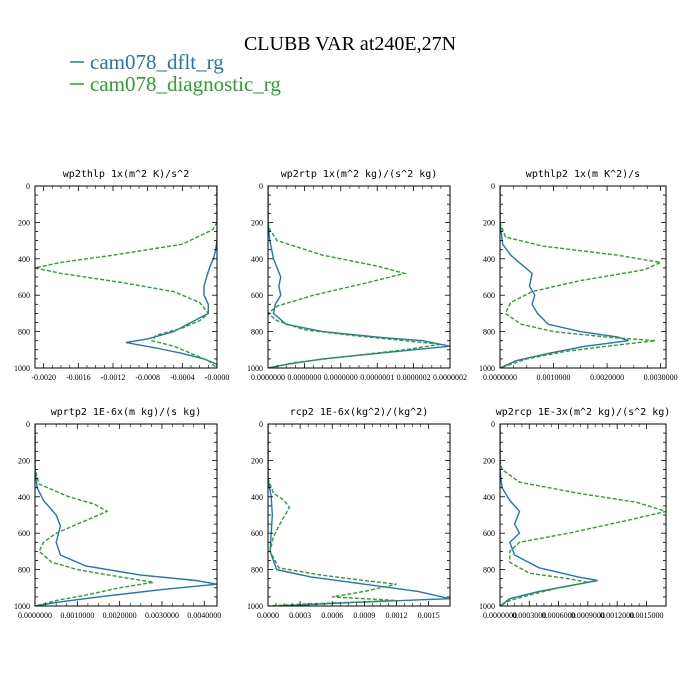 The image size is (700, 700). I want to click on x-tick-label: 0.0012, so click(396, 615).